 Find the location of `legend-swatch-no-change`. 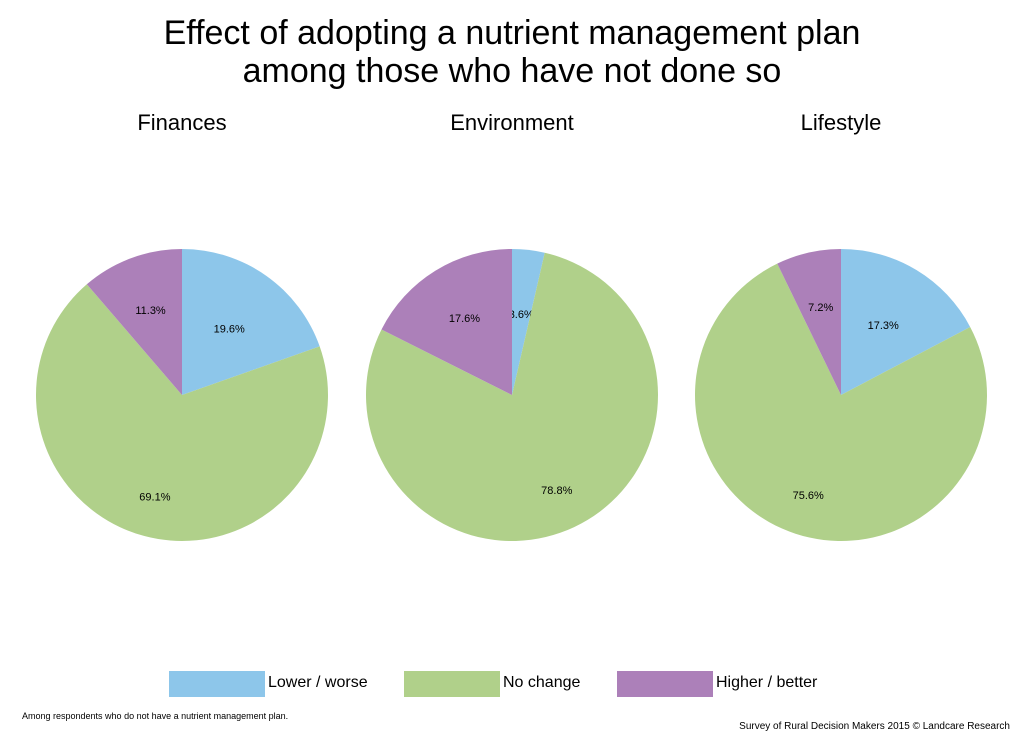

legend-swatch-no-change is located at coordinates (452, 684).